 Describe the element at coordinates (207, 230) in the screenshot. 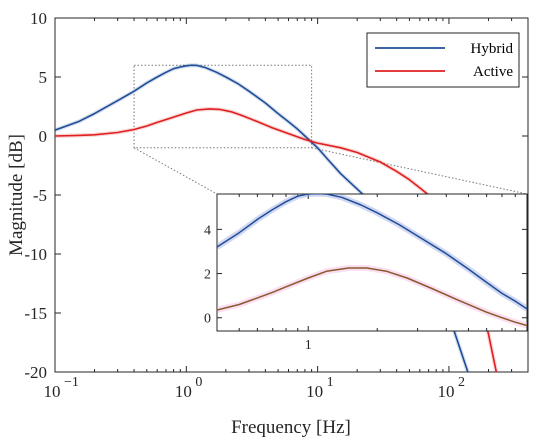

I see `inset-y-tick-label: 4` at that location.